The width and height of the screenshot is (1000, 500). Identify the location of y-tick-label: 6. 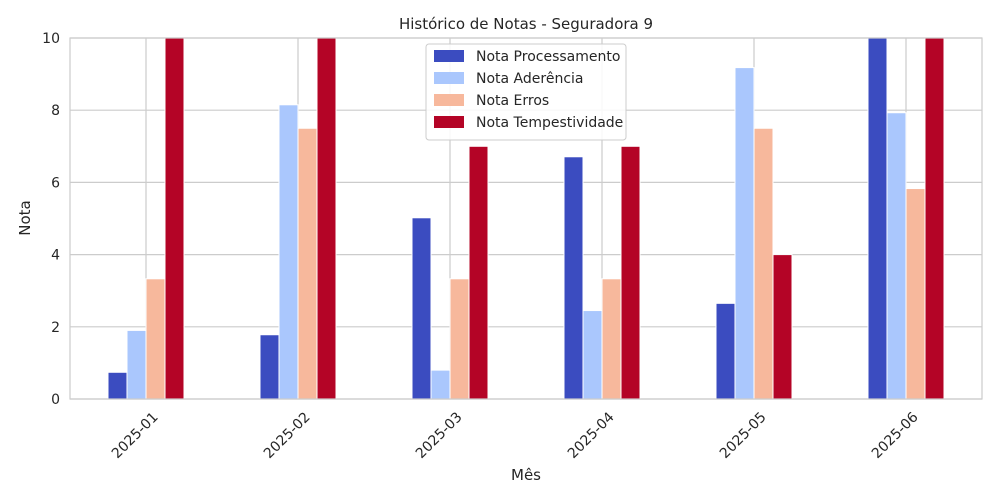
(55, 183).